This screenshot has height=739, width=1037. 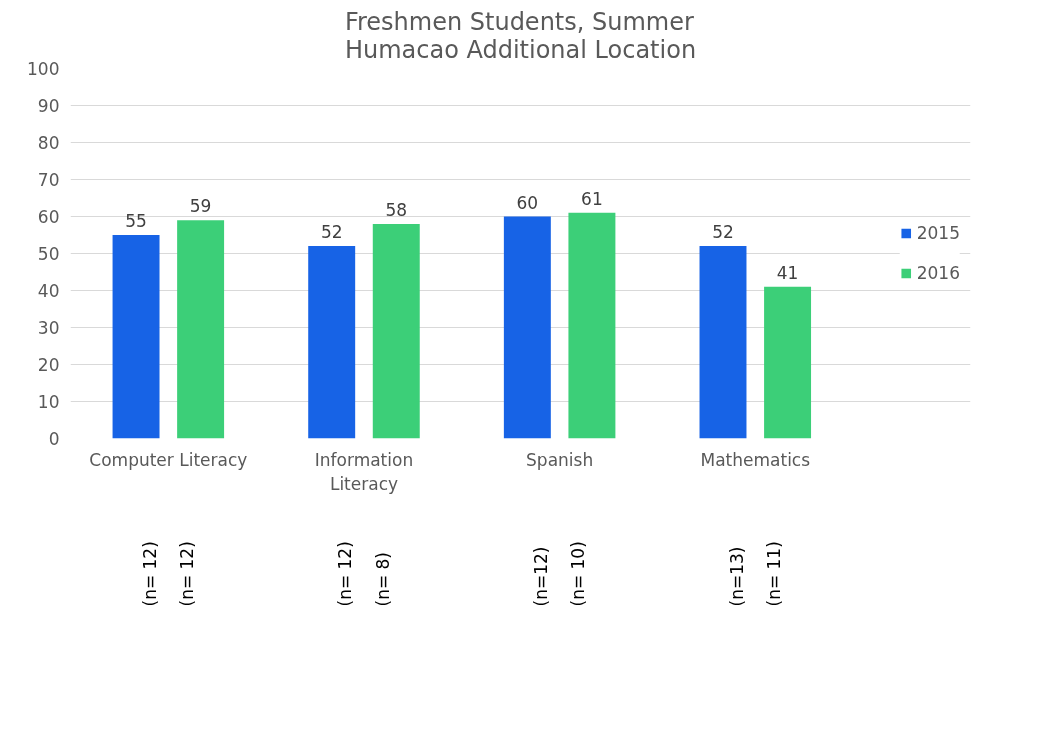 I want to click on y-tick-label: 10, so click(x=48, y=402).